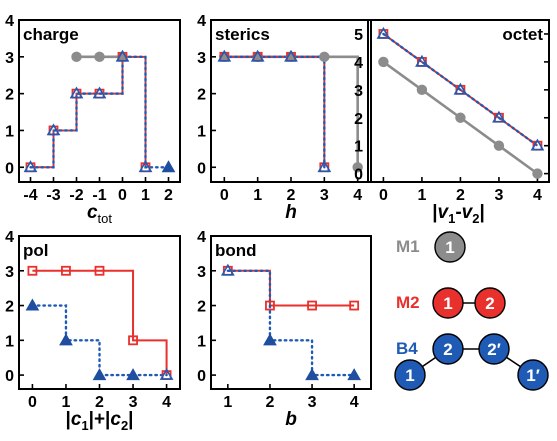 This screenshot has width=557, height=441. I want to click on x-axis-label: b, so click(291, 419).